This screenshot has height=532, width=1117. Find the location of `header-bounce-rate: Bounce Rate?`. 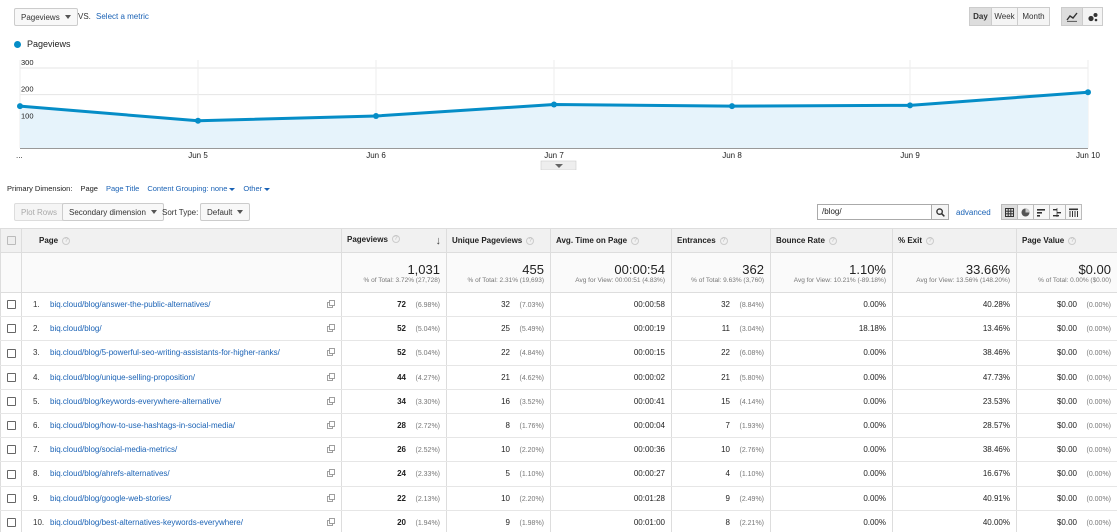

header-bounce-rate: Bounce Rate? is located at coordinates (831, 240).